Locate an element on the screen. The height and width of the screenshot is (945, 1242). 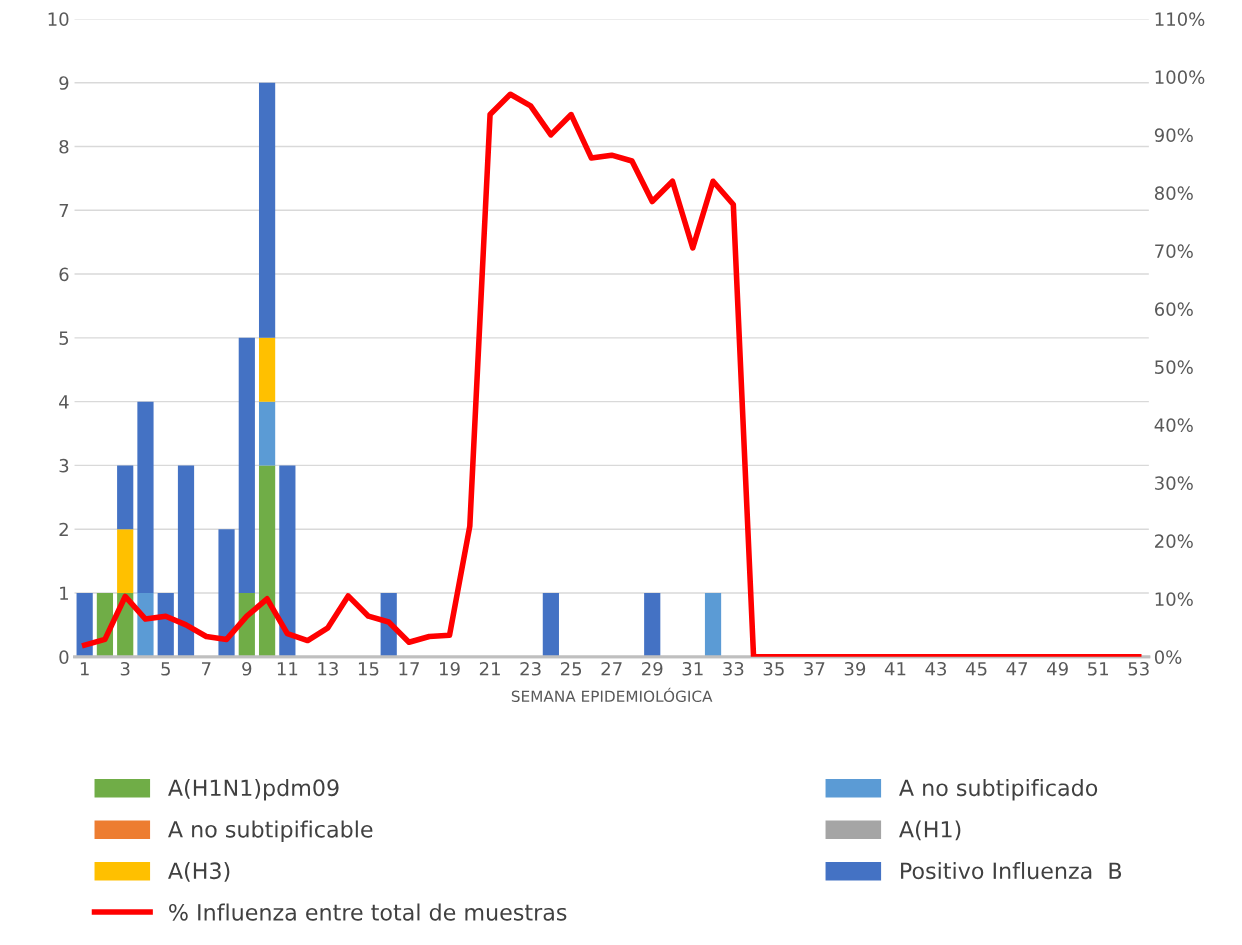
legend-label: Positivo Influenza B is located at coordinates (1011, 870).